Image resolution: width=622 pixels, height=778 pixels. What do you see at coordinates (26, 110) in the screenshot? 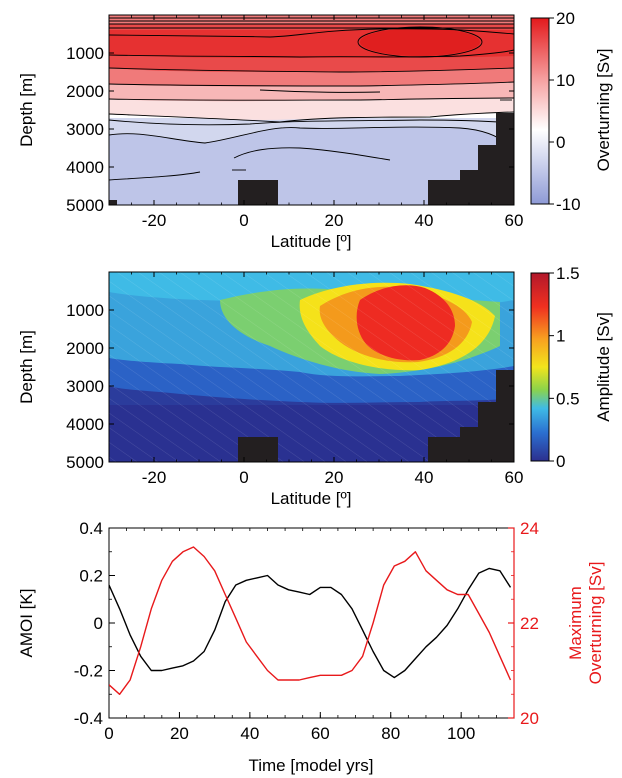
I see `y-axis-label-top: Depth [m]` at bounding box center [26, 110].